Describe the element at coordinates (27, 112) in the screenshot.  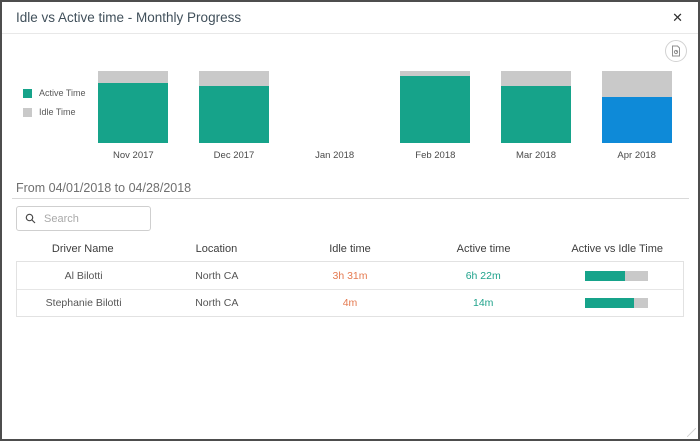
I see `idle-time-swatch-icon` at that location.